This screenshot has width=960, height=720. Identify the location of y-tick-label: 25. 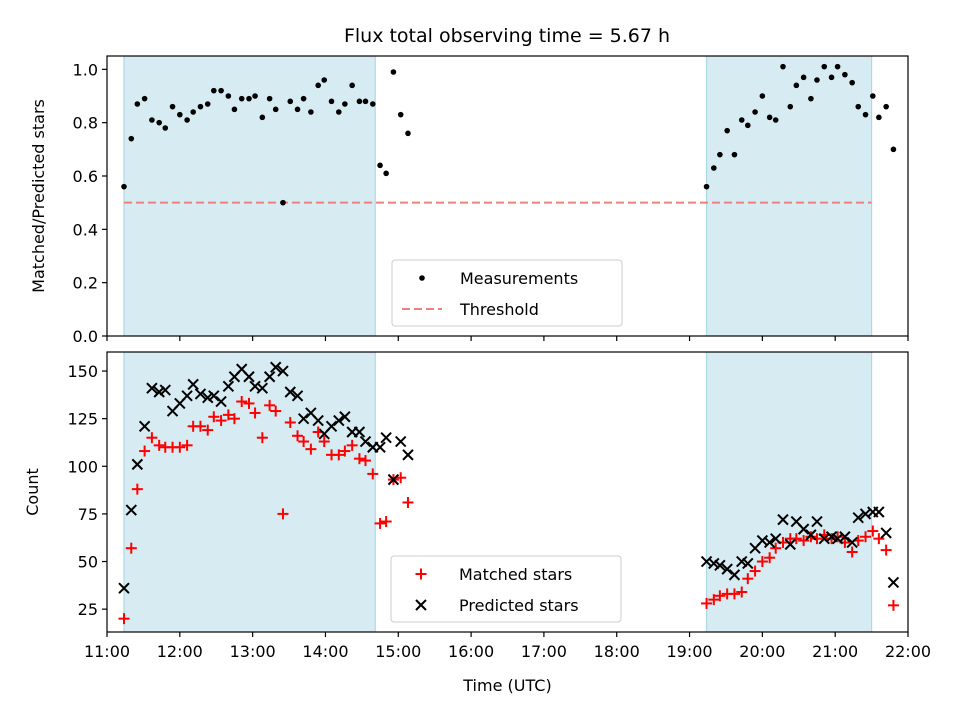
(88, 609).